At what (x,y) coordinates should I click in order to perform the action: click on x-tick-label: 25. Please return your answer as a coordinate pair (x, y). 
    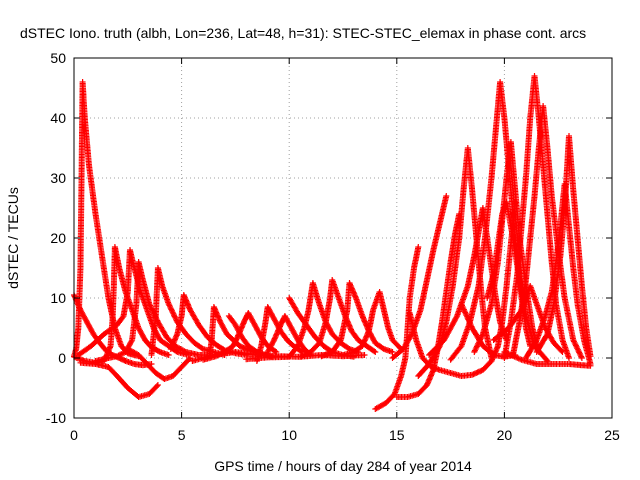
    Looking at the image, I should click on (612, 435).